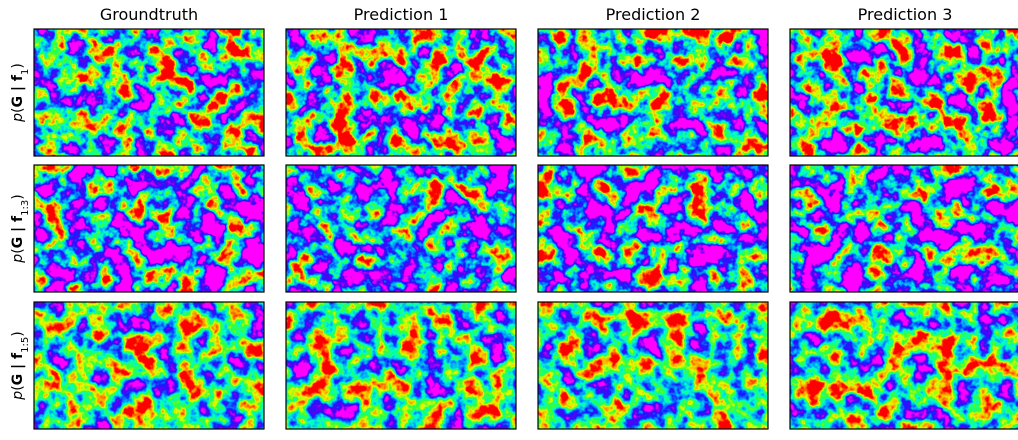 The height and width of the screenshot is (440, 1018). What do you see at coordinates (149, 14) in the screenshot?
I see `column-title: Groundtruth` at bounding box center [149, 14].